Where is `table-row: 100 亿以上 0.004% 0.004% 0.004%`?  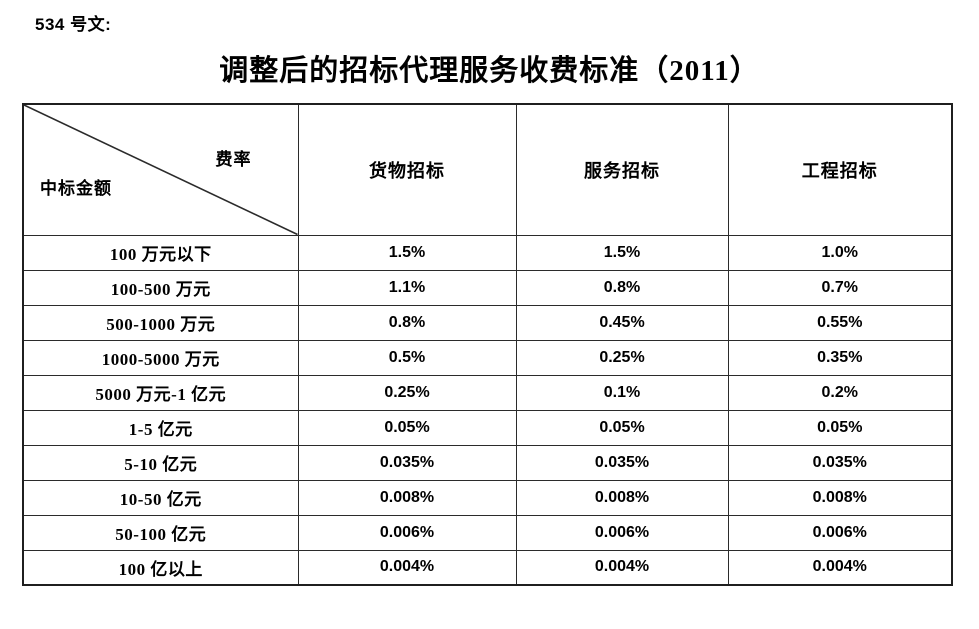
table-row: 100 亿以上 0.004% 0.004% 0.004% is located at coordinates (487, 567).